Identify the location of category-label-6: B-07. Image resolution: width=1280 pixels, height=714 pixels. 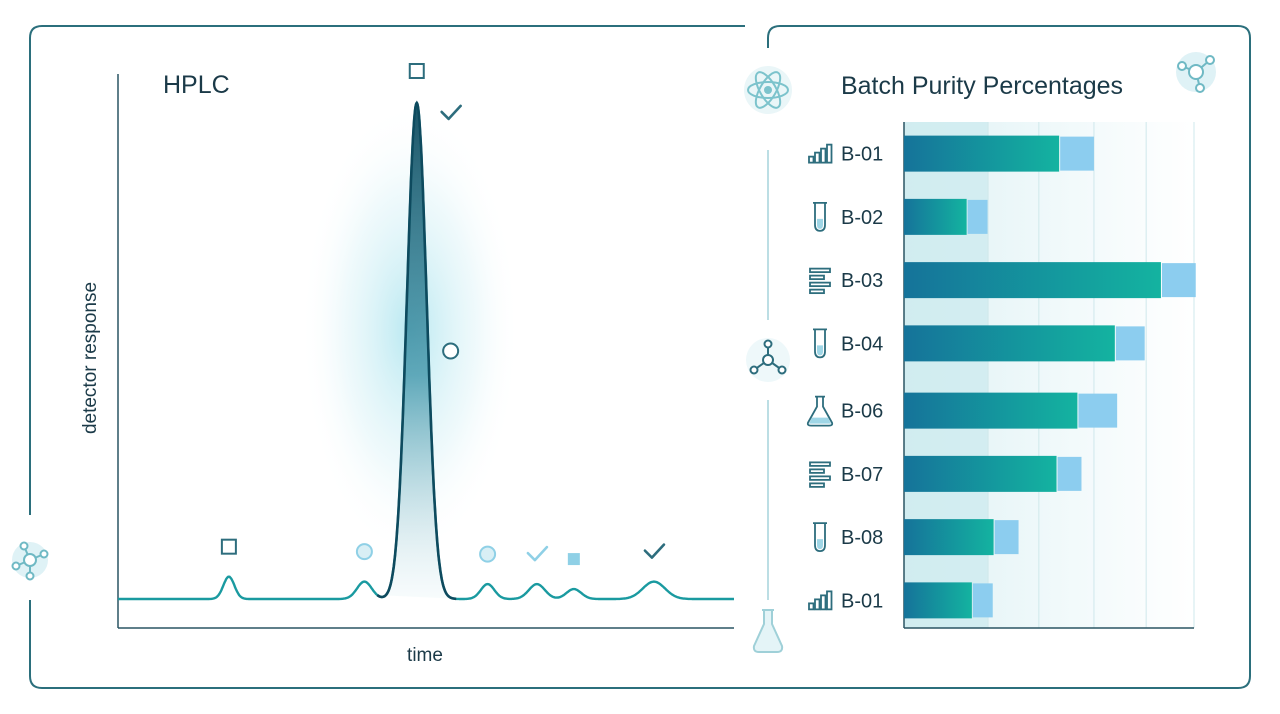
(862, 475).